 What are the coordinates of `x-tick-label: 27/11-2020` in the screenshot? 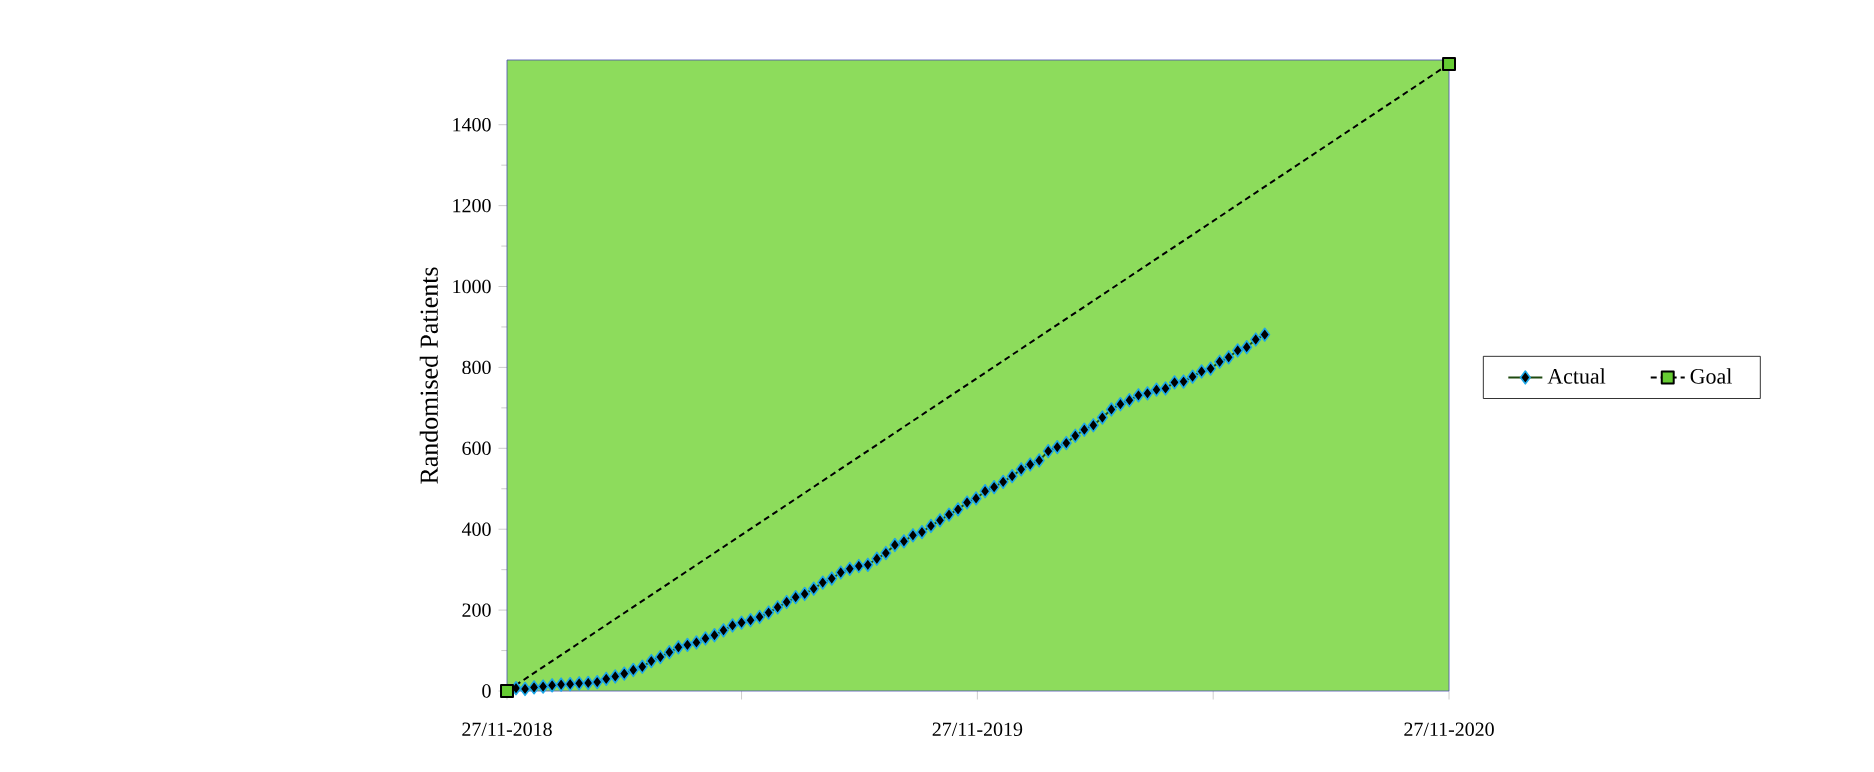 It's located at (1449, 729).